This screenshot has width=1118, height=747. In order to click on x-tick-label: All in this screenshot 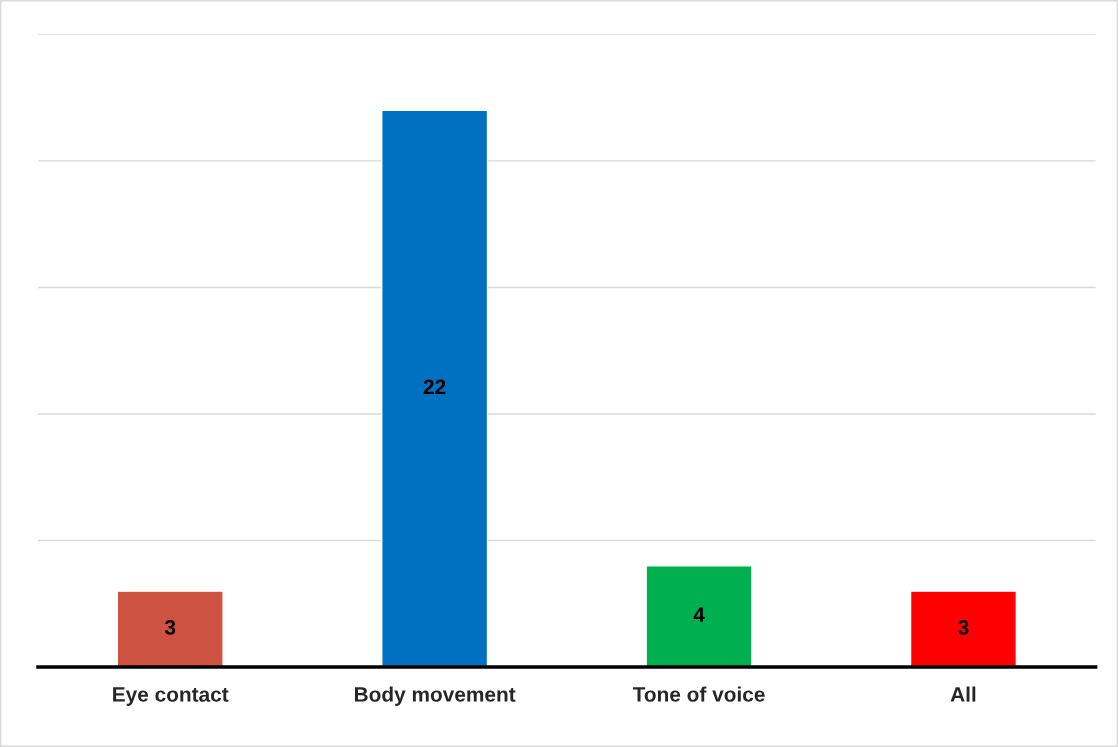, I will do `click(963, 694)`.